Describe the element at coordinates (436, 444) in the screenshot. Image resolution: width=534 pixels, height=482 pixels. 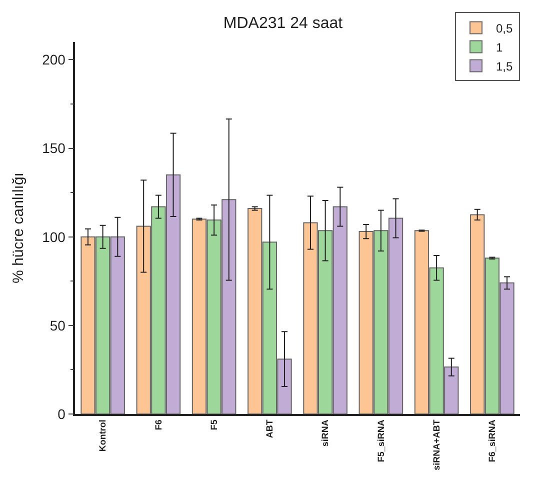
I see `x-tick-label: siRNA+ABT` at that location.